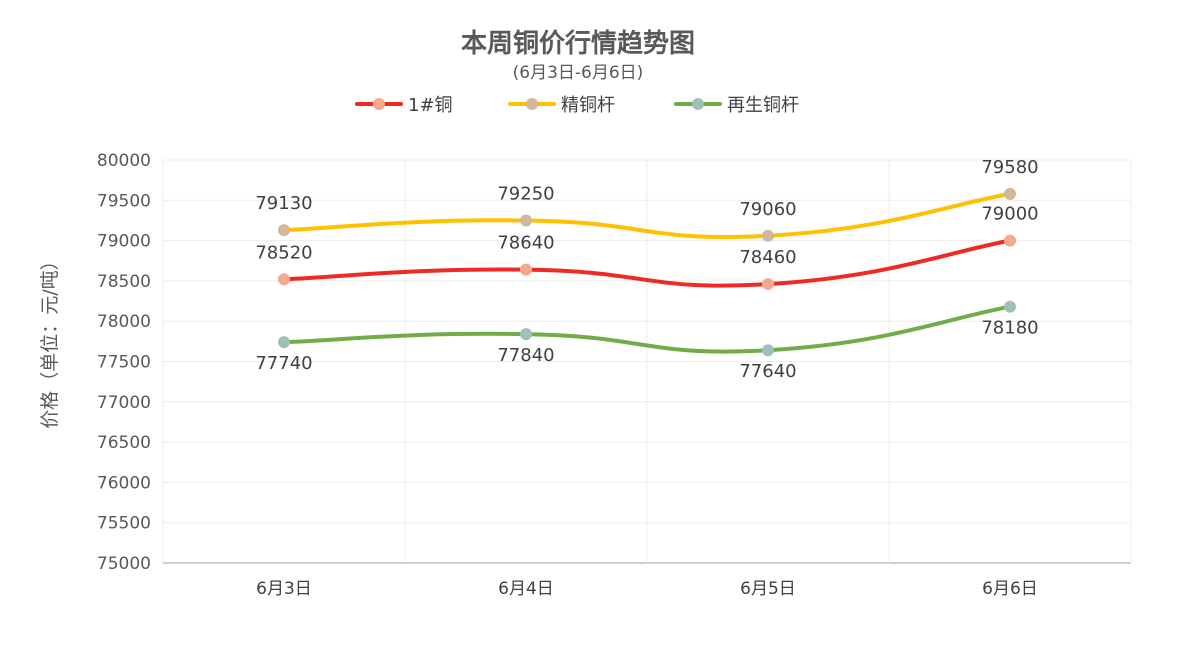 The width and height of the screenshot is (1180, 650). I want to click on y-tick-label: 77000, so click(124, 403).